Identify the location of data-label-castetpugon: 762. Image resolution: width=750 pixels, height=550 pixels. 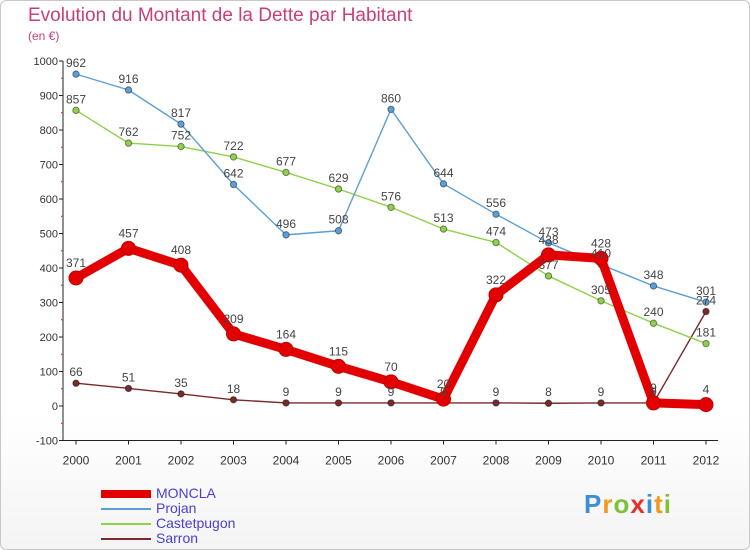
(128, 132).